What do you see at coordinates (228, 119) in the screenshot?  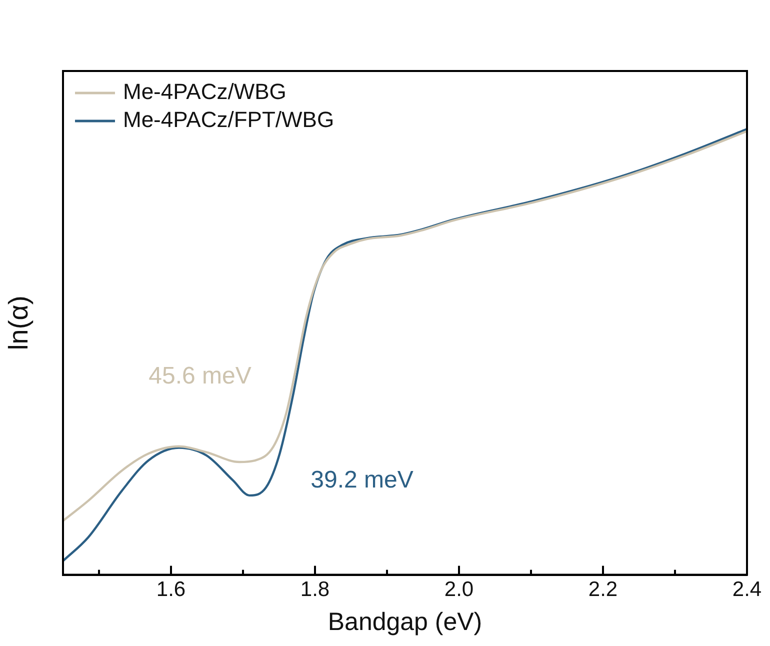 I see `legend-label: Me-4PACz/FPT/WBG` at bounding box center [228, 119].